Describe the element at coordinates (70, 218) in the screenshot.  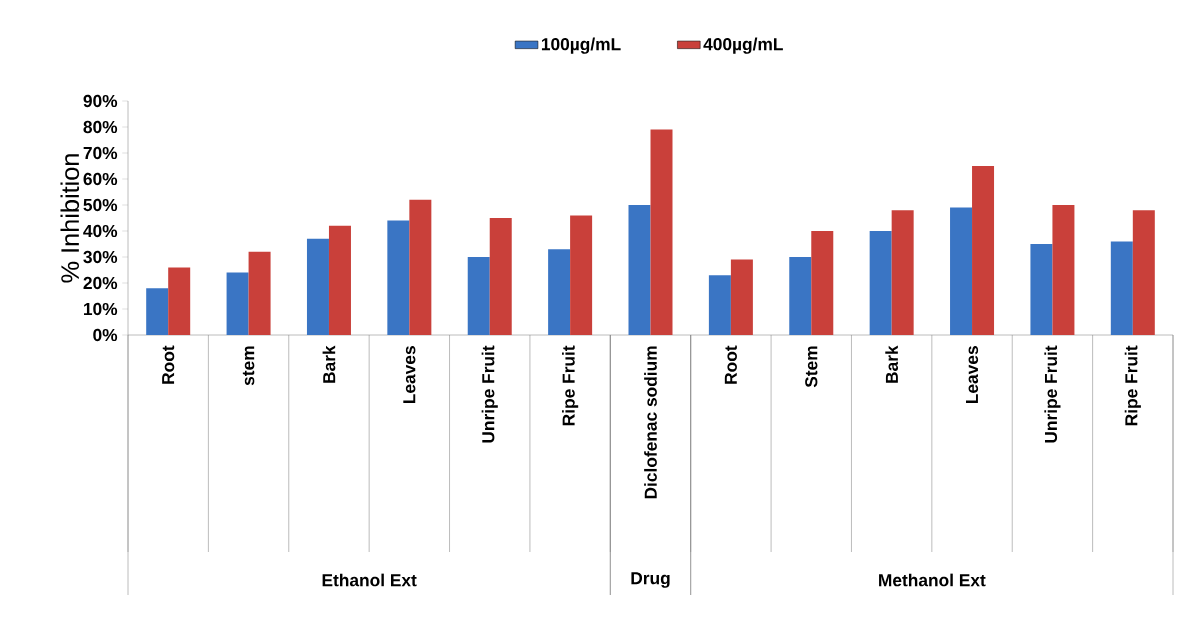
I see `y-axis-title: % Inhibition` at that location.